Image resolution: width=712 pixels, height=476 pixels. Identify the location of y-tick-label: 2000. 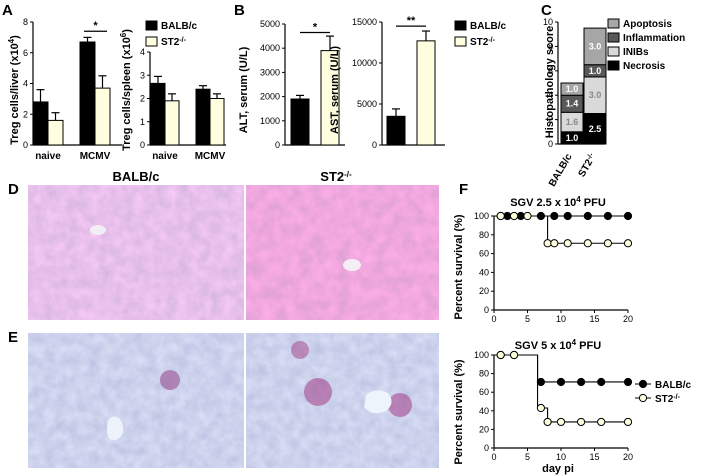
(270, 97).